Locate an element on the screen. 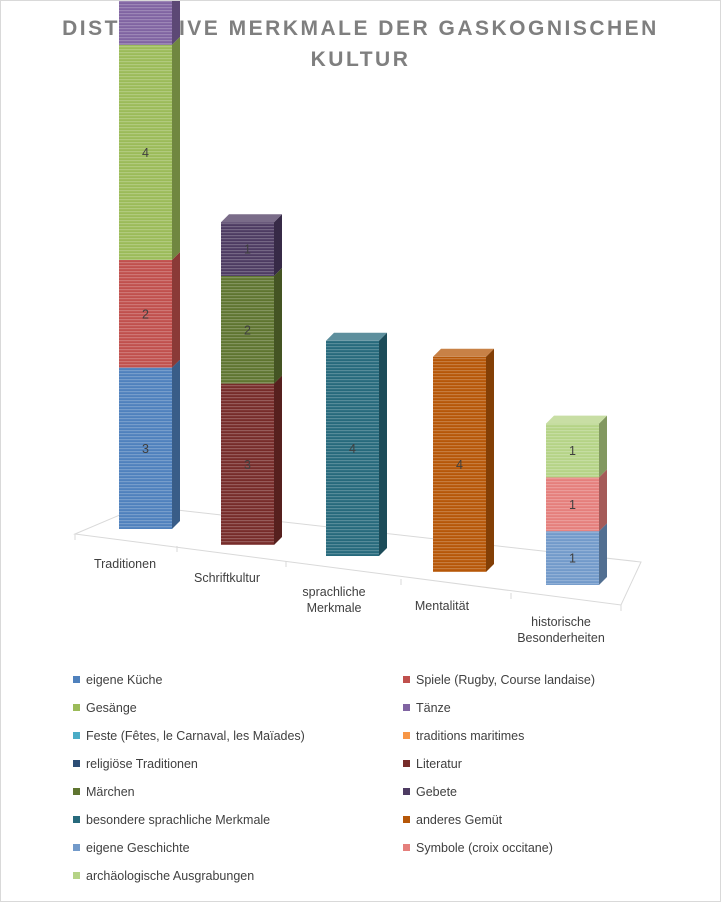 The image size is (721, 902). legend-item: Märchen is located at coordinates (104, 792).